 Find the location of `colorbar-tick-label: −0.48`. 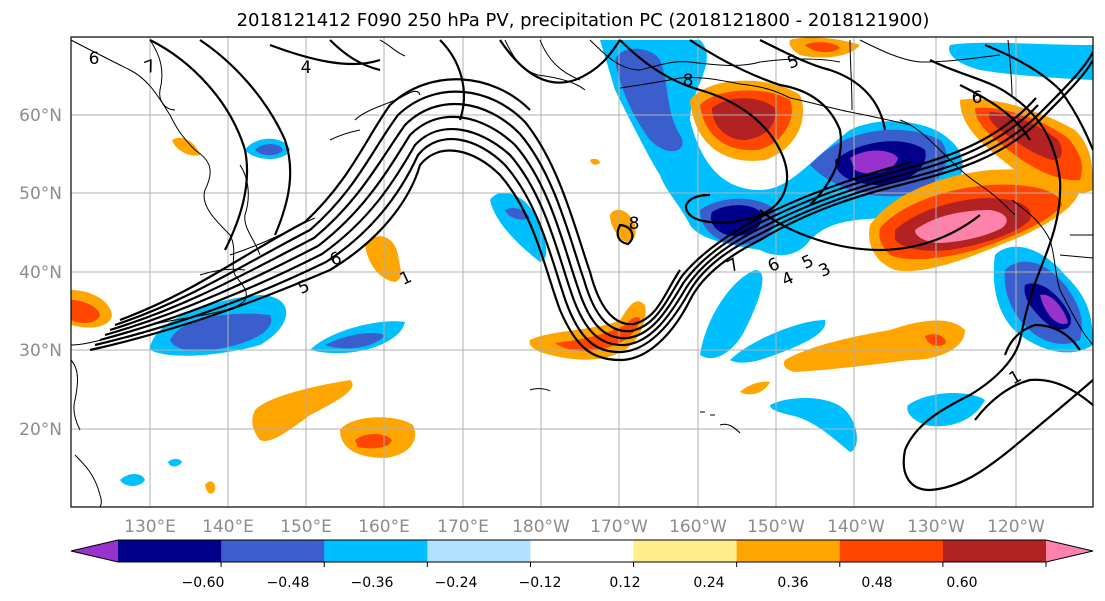

colorbar-tick-label: −0.48 is located at coordinates (288, 583).